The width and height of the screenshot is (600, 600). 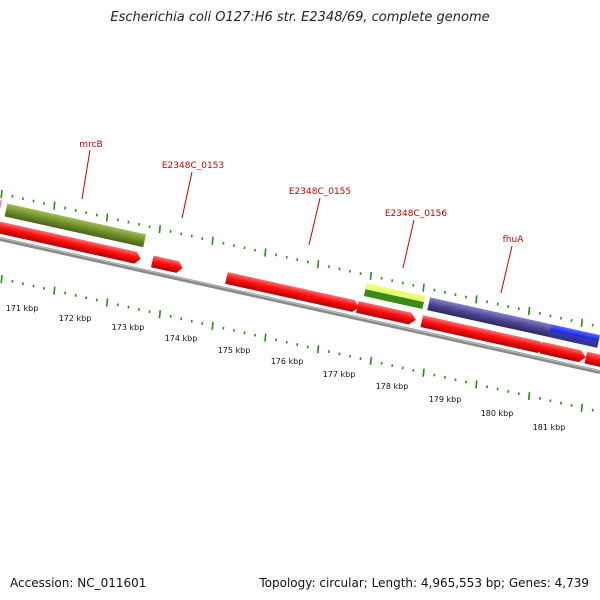 I want to click on scale-label: 176 kbp, so click(x=287, y=361).